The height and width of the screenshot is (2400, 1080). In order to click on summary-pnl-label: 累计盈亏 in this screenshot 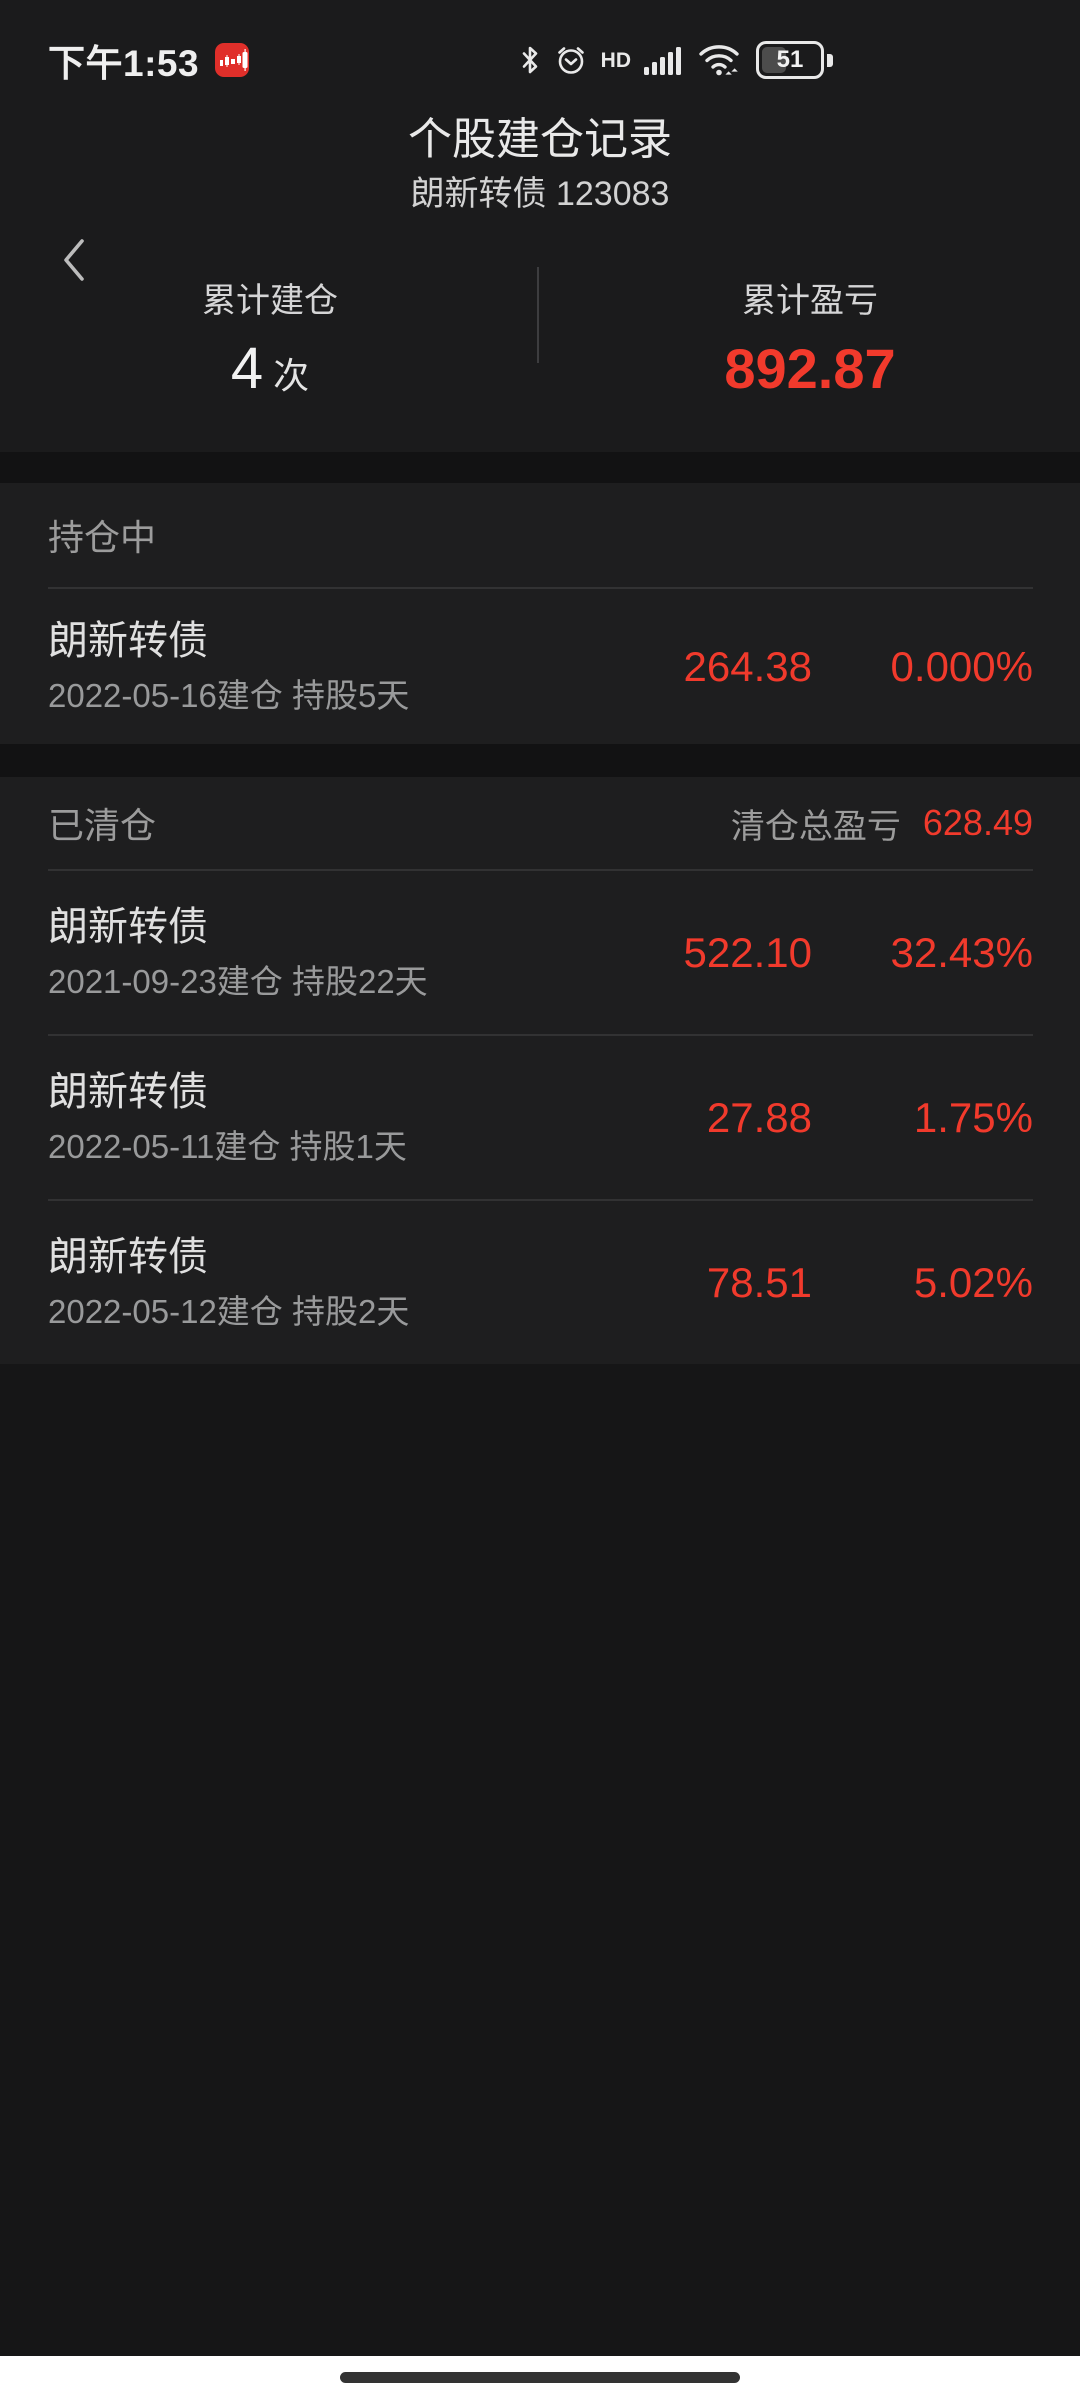, I will do `click(810, 301)`.